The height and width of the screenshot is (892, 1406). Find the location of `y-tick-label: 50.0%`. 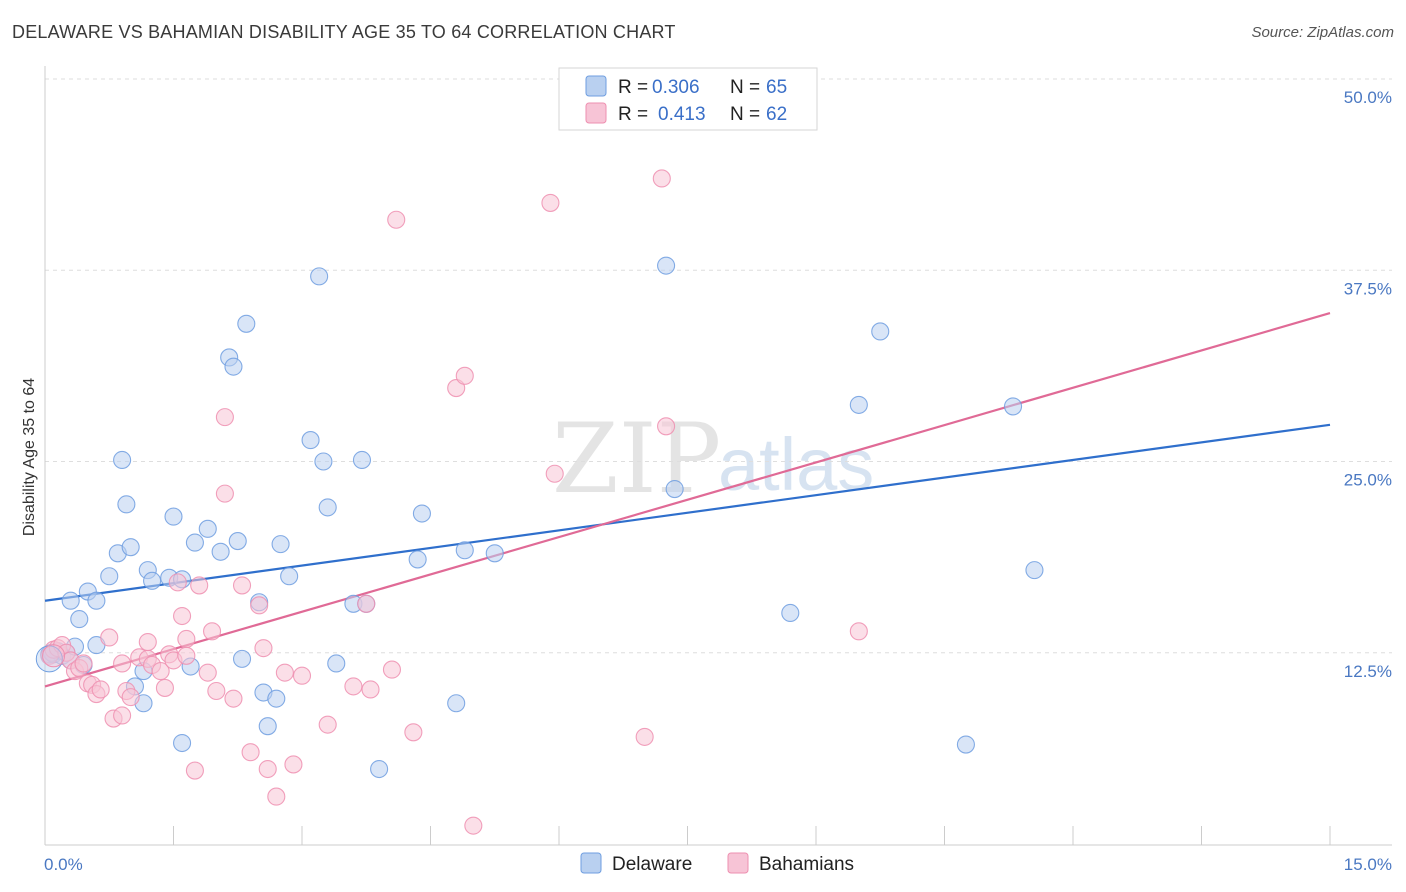

y-tick-label: 50.0% is located at coordinates (1368, 97).